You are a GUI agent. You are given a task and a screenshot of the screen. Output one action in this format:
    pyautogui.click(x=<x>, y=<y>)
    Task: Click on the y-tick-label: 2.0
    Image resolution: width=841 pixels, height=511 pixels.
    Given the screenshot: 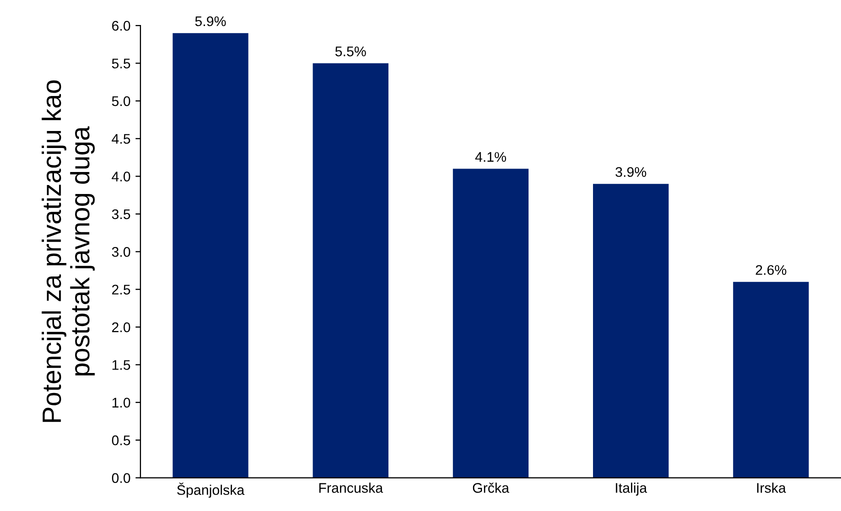 What is the action you would take?
    pyautogui.click(x=121, y=327)
    